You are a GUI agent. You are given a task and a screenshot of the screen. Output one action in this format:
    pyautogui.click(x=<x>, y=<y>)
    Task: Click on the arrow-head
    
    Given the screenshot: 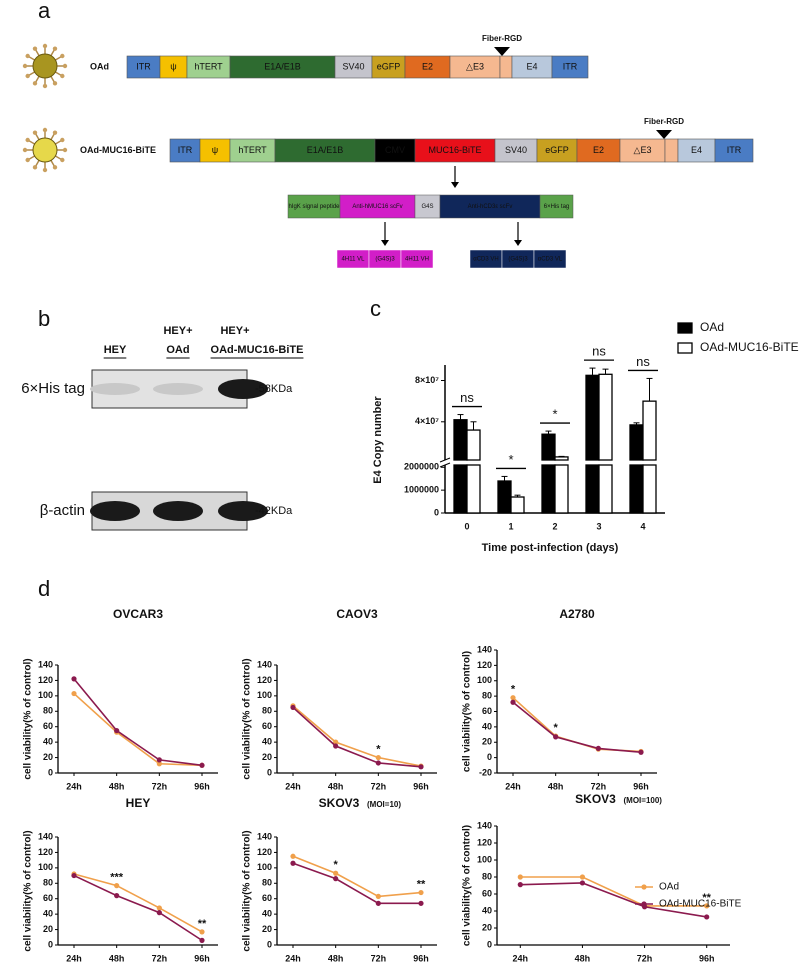 What is the action you would take?
    pyautogui.click(x=385, y=243)
    